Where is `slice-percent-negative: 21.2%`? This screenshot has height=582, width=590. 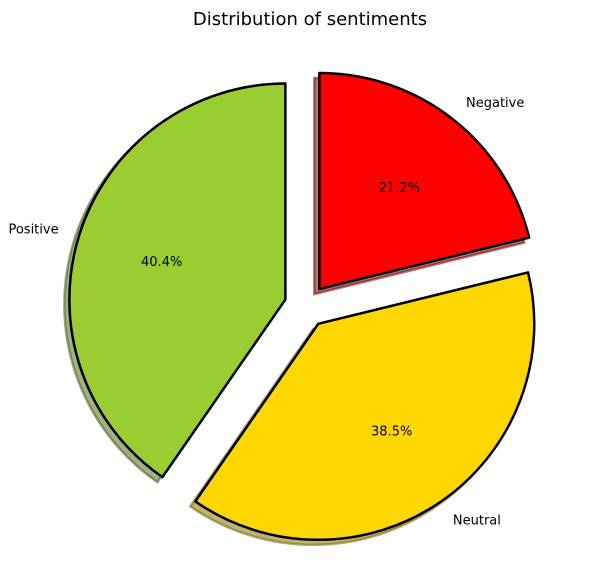 slice-percent-negative: 21.2% is located at coordinates (399, 188).